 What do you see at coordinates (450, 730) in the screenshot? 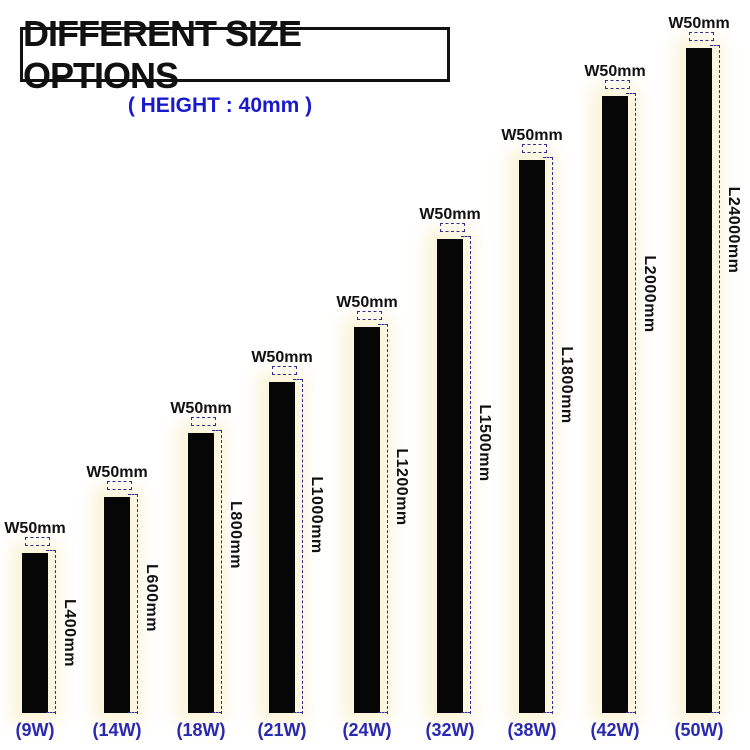
I see `watt-label: (32W)` at bounding box center [450, 730].